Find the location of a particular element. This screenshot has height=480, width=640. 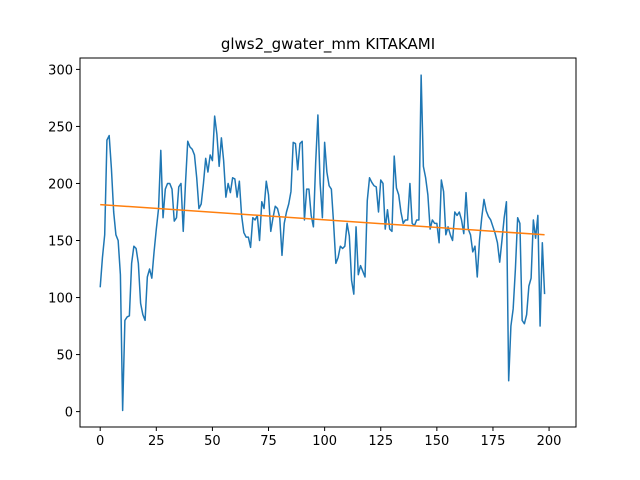

x-tick-label: 25 is located at coordinates (156, 441).